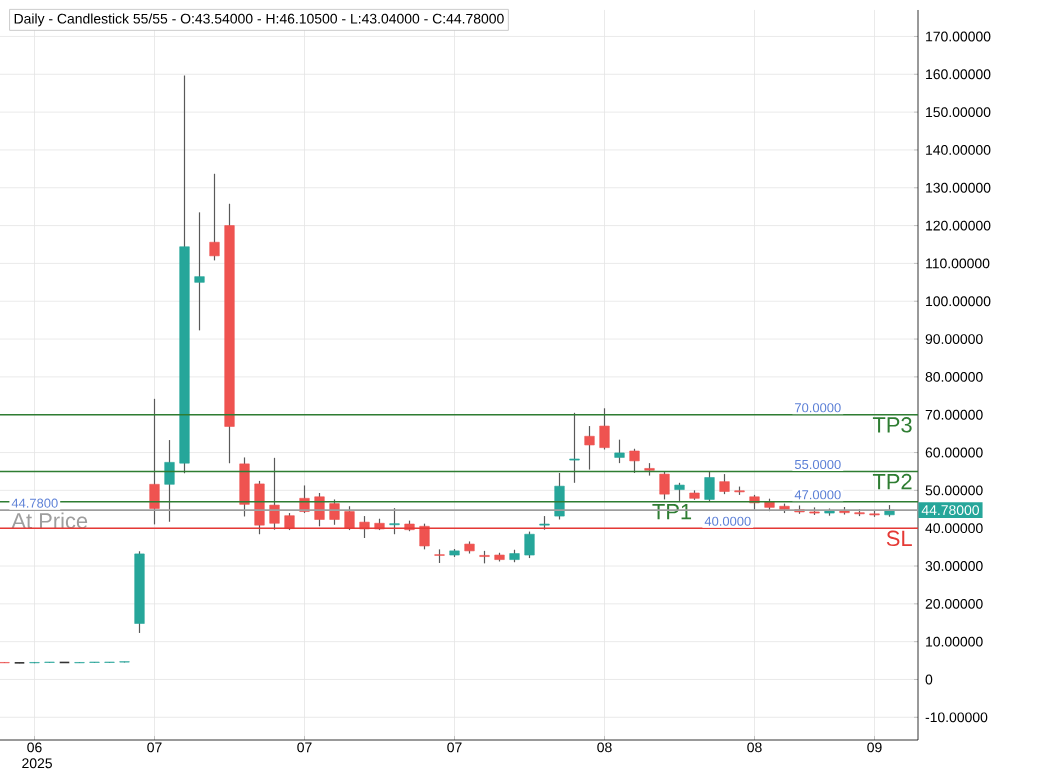  Describe the element at coordinates (892, 481) in the screenshot. I see `ref-line-label: TP2` at that location.